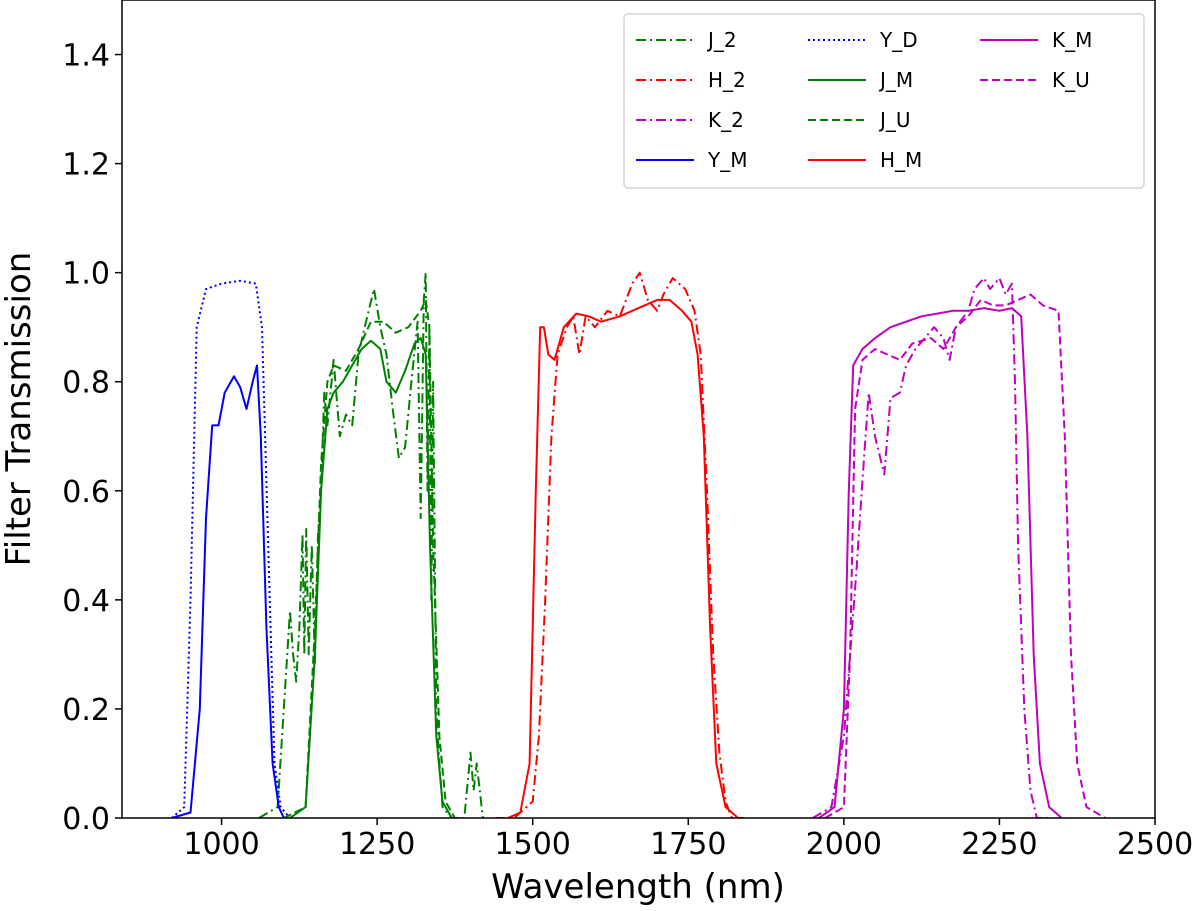  What do you see at coordinates (86, 383) in the screenshot?
I see `y-tick-label: 0.8` at bounding box center [86, 383].